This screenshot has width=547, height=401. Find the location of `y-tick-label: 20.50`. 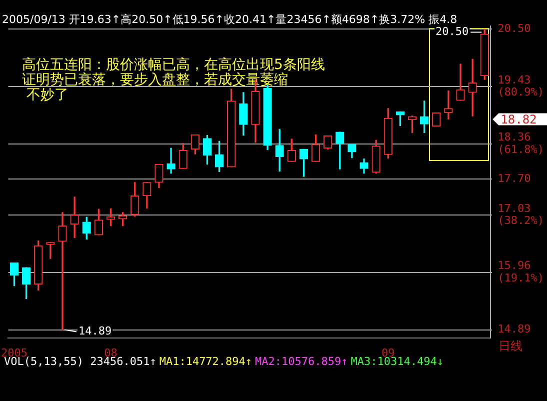

y-tick-label: 20.50 is located at coordinates (514, 29).